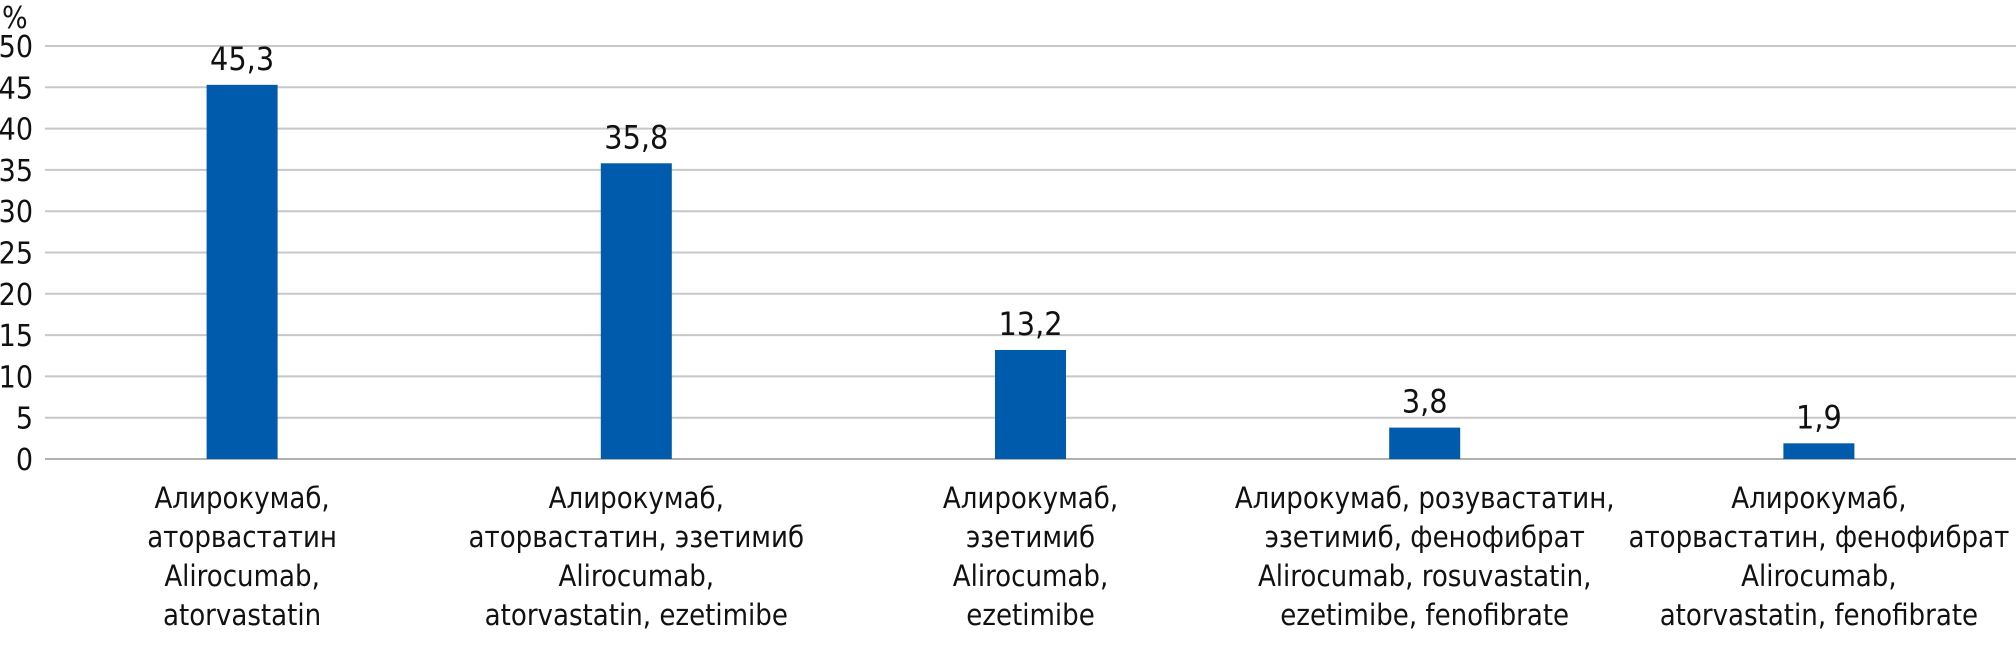 The height and width of the screenshot is (645, 2016). What do you see at coordinates (242, 615) in the screenshot?
I see `category-label-line: atorvastatin` at bounding box center [242, 615].